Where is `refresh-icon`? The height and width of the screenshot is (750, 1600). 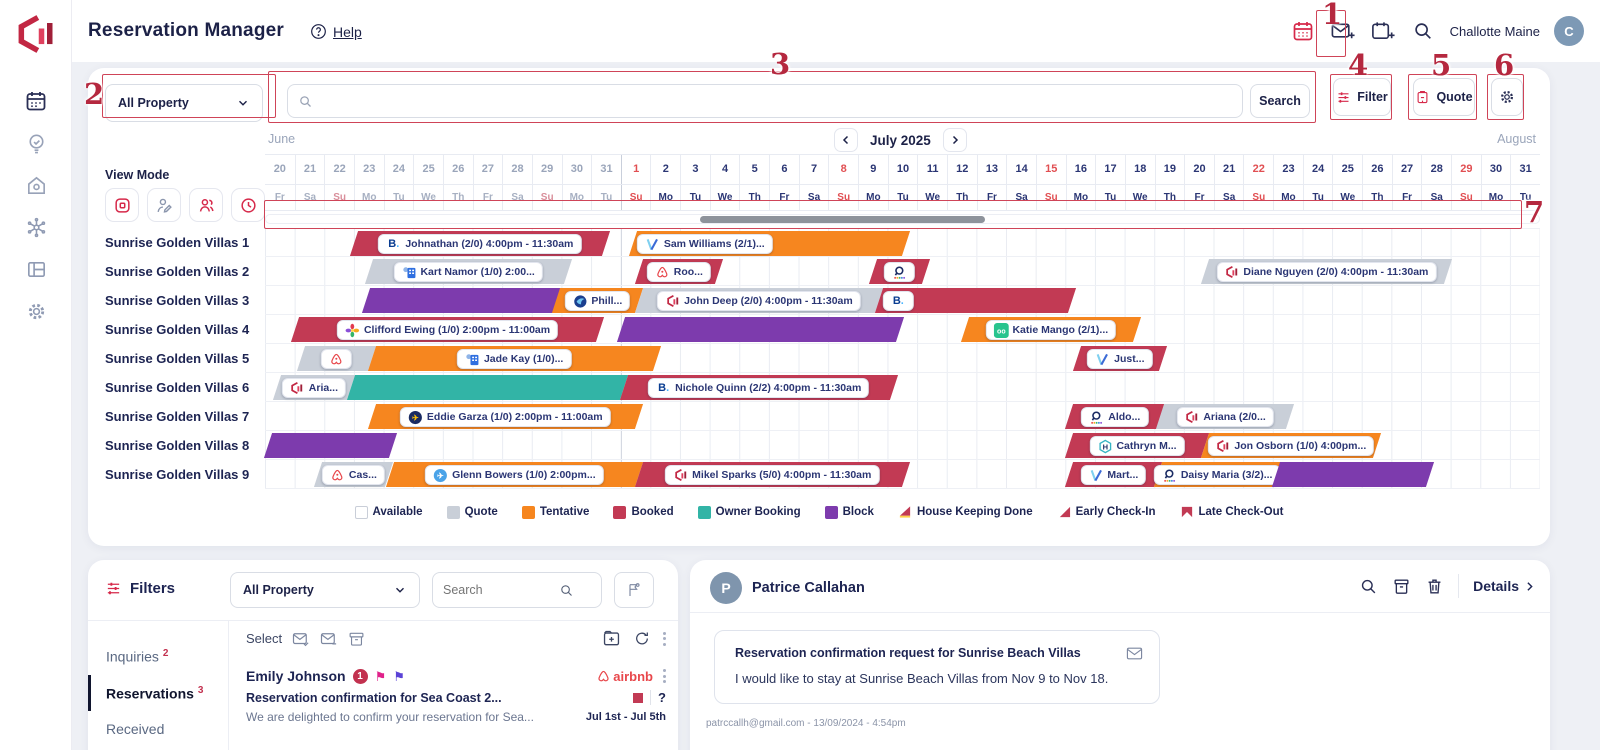 refresh-icon is located at coordinates (642, 638).